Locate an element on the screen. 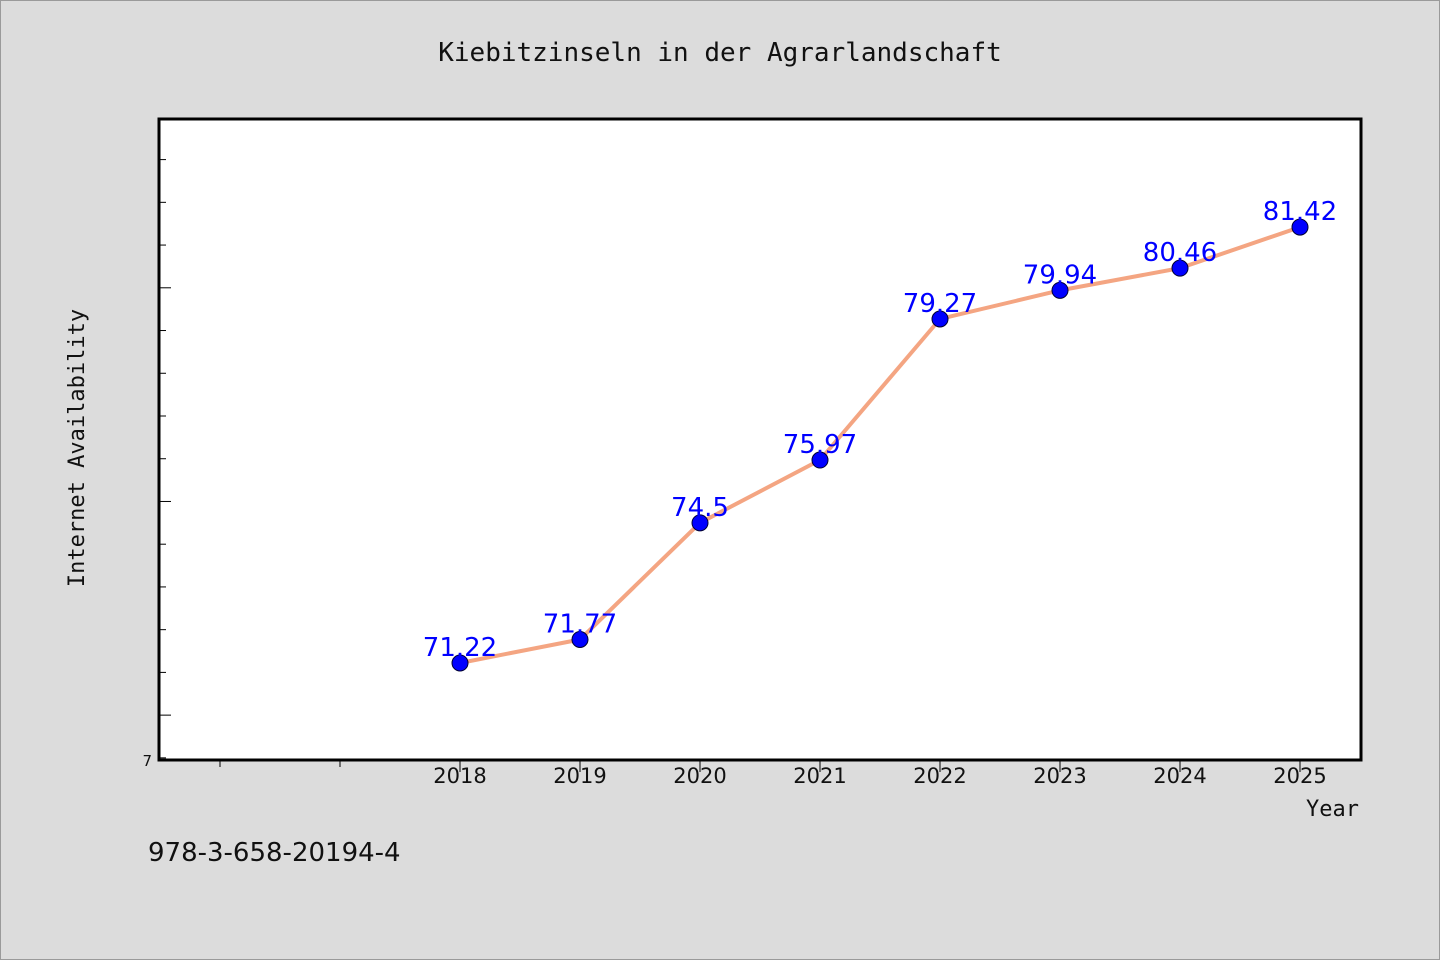  x-tick-label: 2018 is located at coordinates (459, 776).